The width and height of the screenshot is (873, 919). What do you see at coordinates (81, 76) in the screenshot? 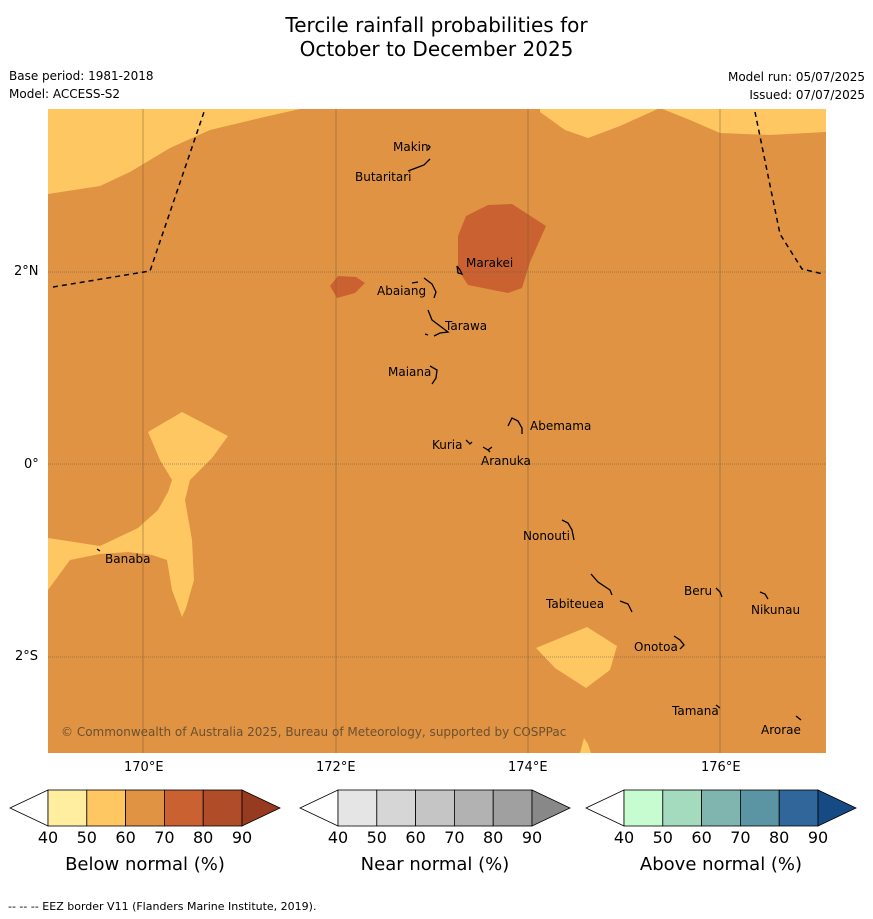
I see `base-period: Base period: 1981-2018` at bounding box center [81, 76].